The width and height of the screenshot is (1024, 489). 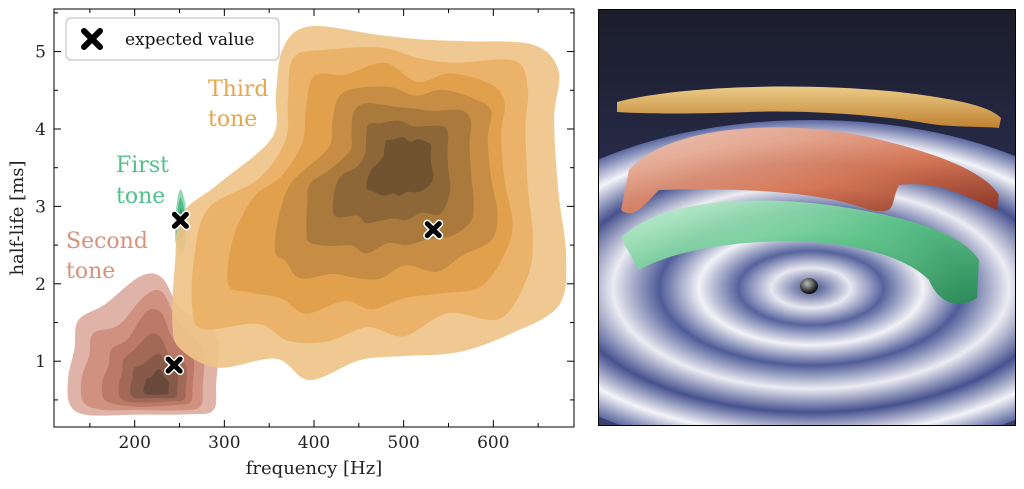 What do you see at coordinates (107, 256) in the screenshot?
I see `annotation-second-tone: Second tone` at bounding box center [107, 256].